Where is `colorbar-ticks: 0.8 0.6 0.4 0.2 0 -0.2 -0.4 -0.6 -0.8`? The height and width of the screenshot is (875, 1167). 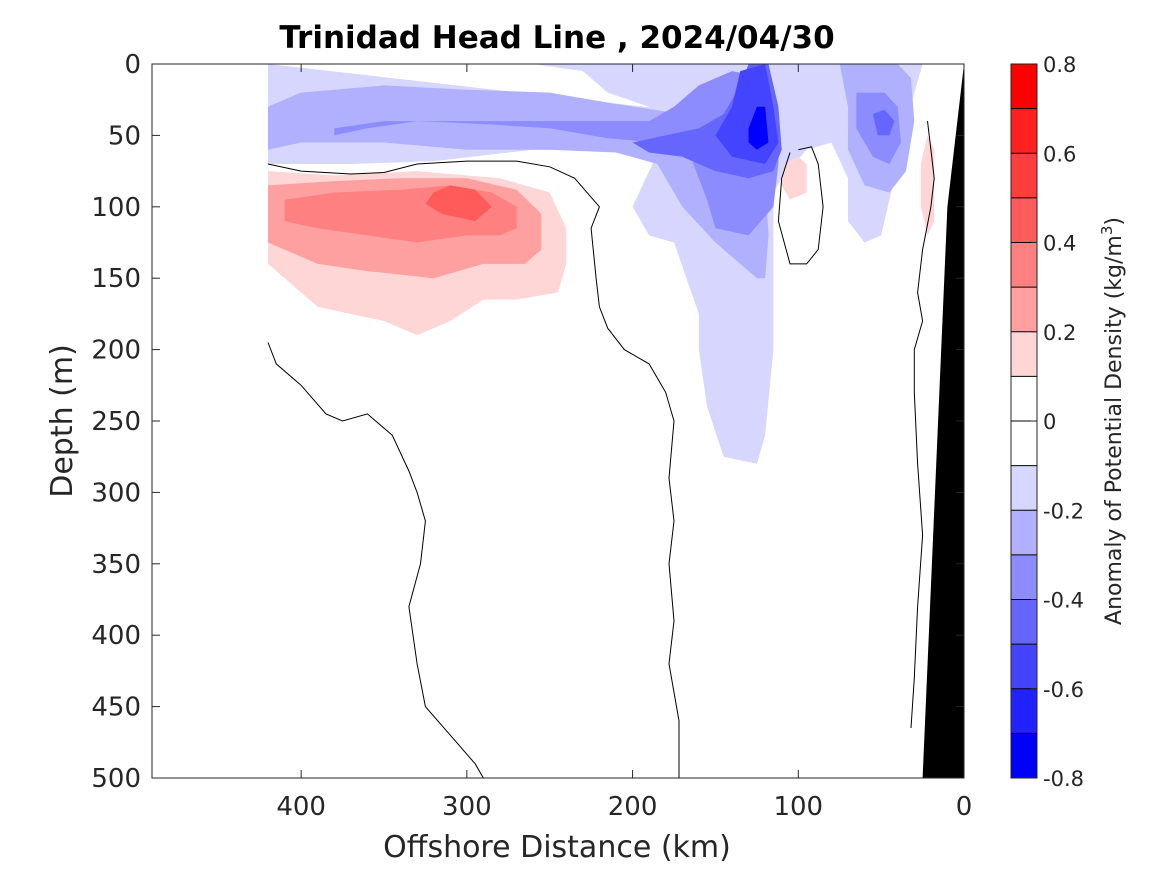
colorbar-ticks: 0.8 0.6 0.4 0.2 0 -0.2 -0.4 -0.6 -0.8 is located at coordinates (1057, 422).